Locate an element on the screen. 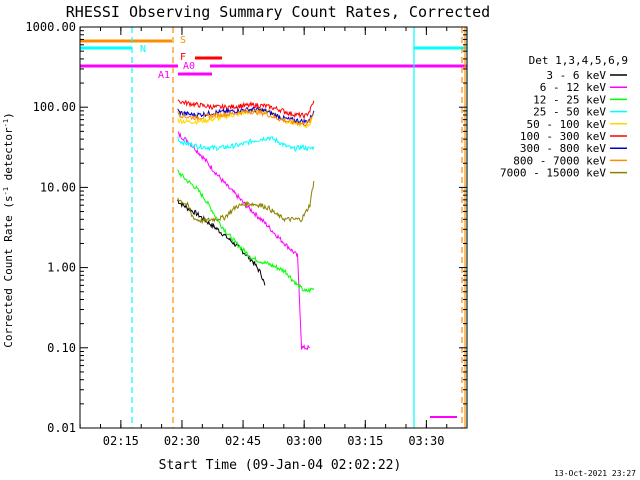 The image size is (640, 480). legend-label: 3 - 6 keV is located at coordinates (576, 75).